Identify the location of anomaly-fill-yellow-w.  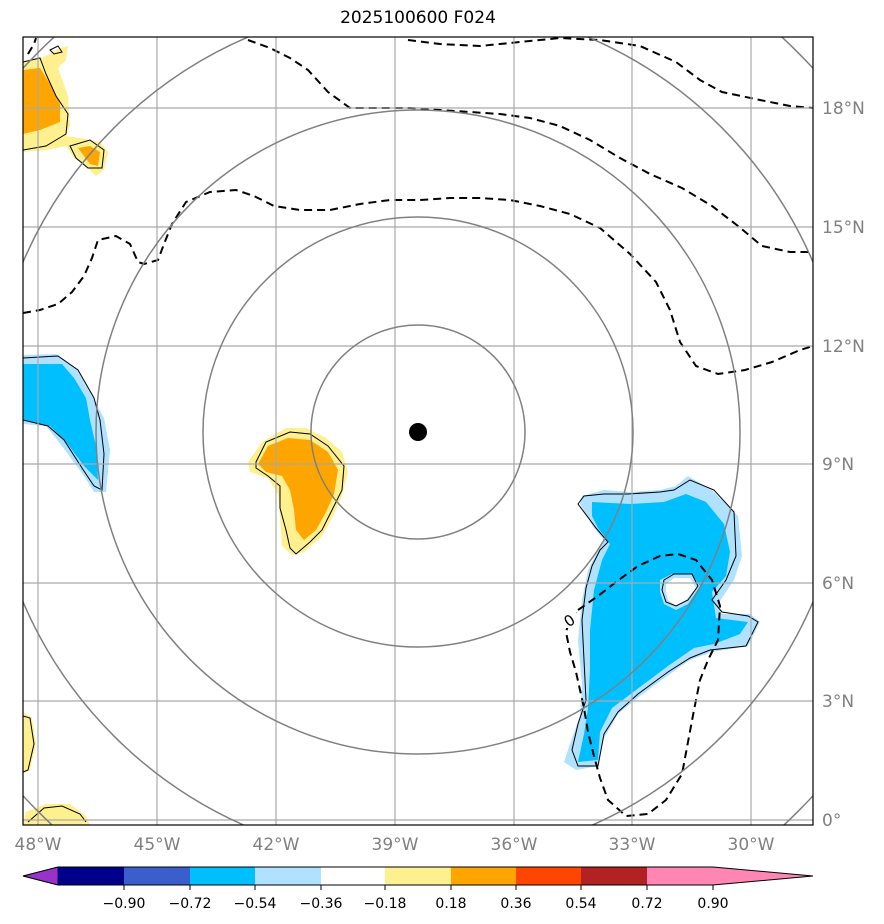
(29, 743).